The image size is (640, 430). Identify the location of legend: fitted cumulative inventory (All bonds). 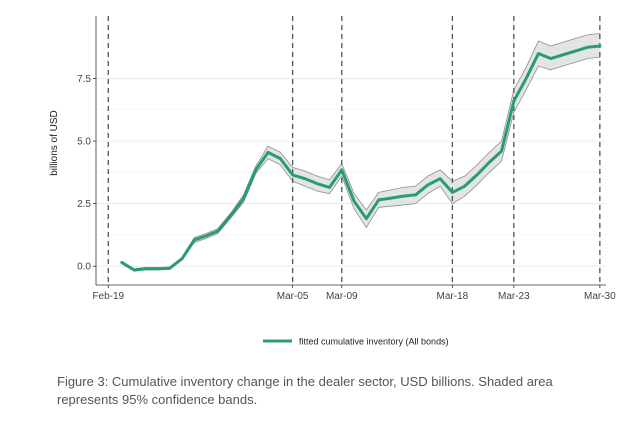
(356, 342).